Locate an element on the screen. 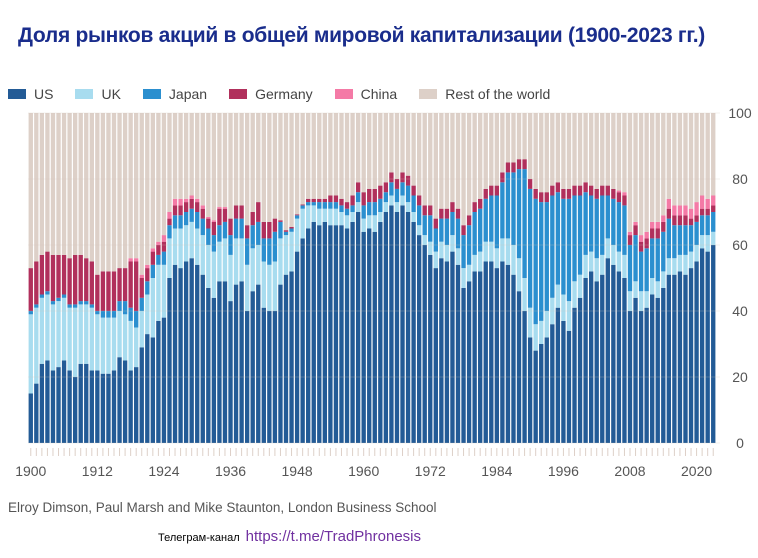 The image size is (758, 558). legend-label: Germany is located at coordinates (284, 94).